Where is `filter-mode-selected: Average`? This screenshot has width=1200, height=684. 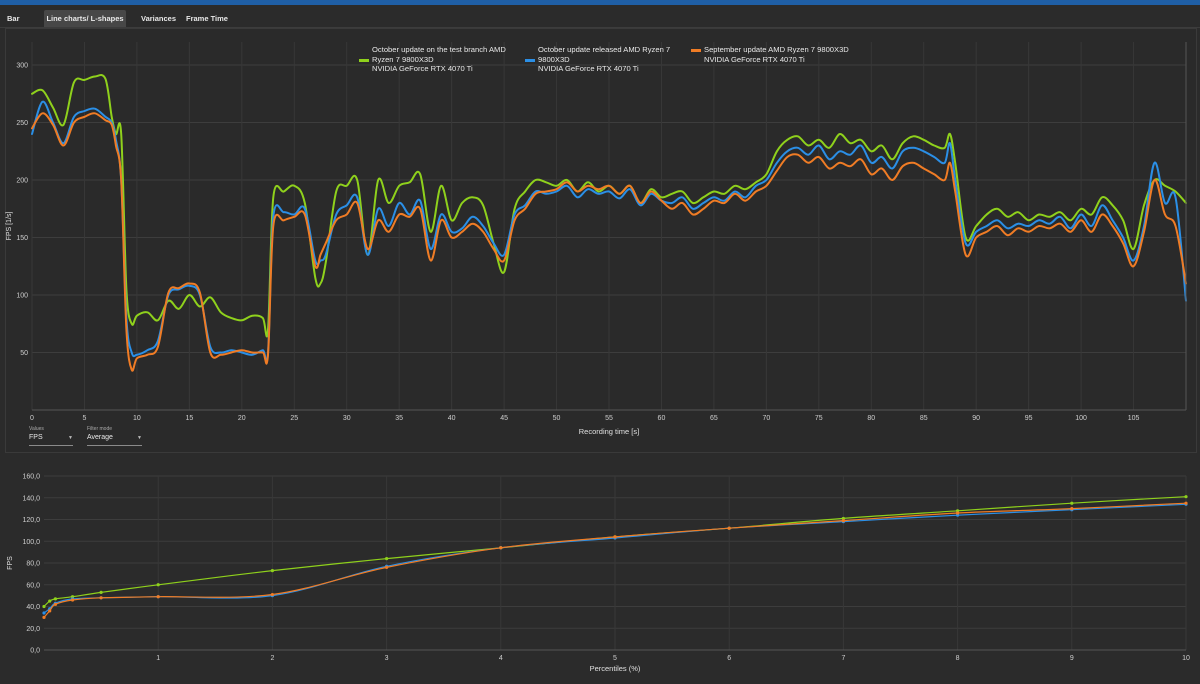
filter-mode-selected: Average is located at coordinates (100, 437).